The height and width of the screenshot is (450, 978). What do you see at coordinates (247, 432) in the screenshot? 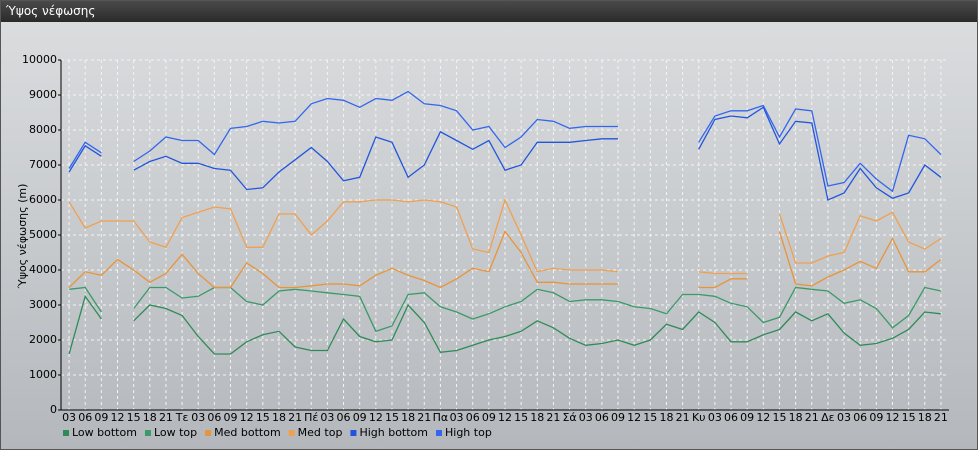
I see `legend-label: Med bottom` at bounding box center [247, 432].